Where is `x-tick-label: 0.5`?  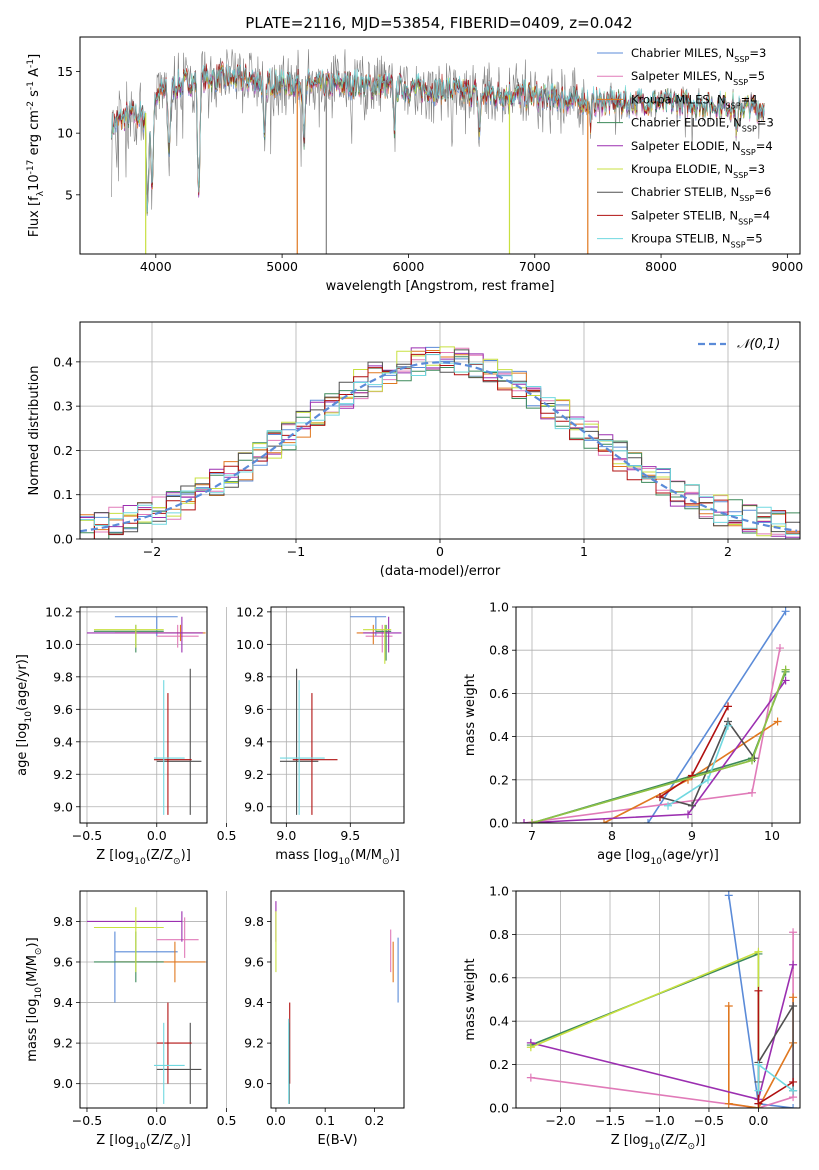 x-tick-label: 0.5 is located at coordinates (227, 835).